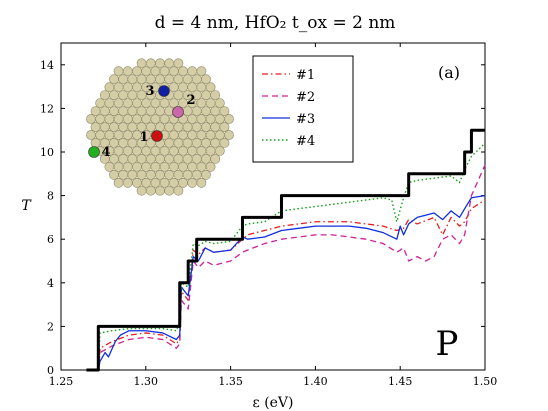 The height and width of the screenshot is (411, 548). What do you see at coordinates (400, 381) in the screenshot?
I see `x-tick-label-4: 1.45` at bounding box center [400, 381].